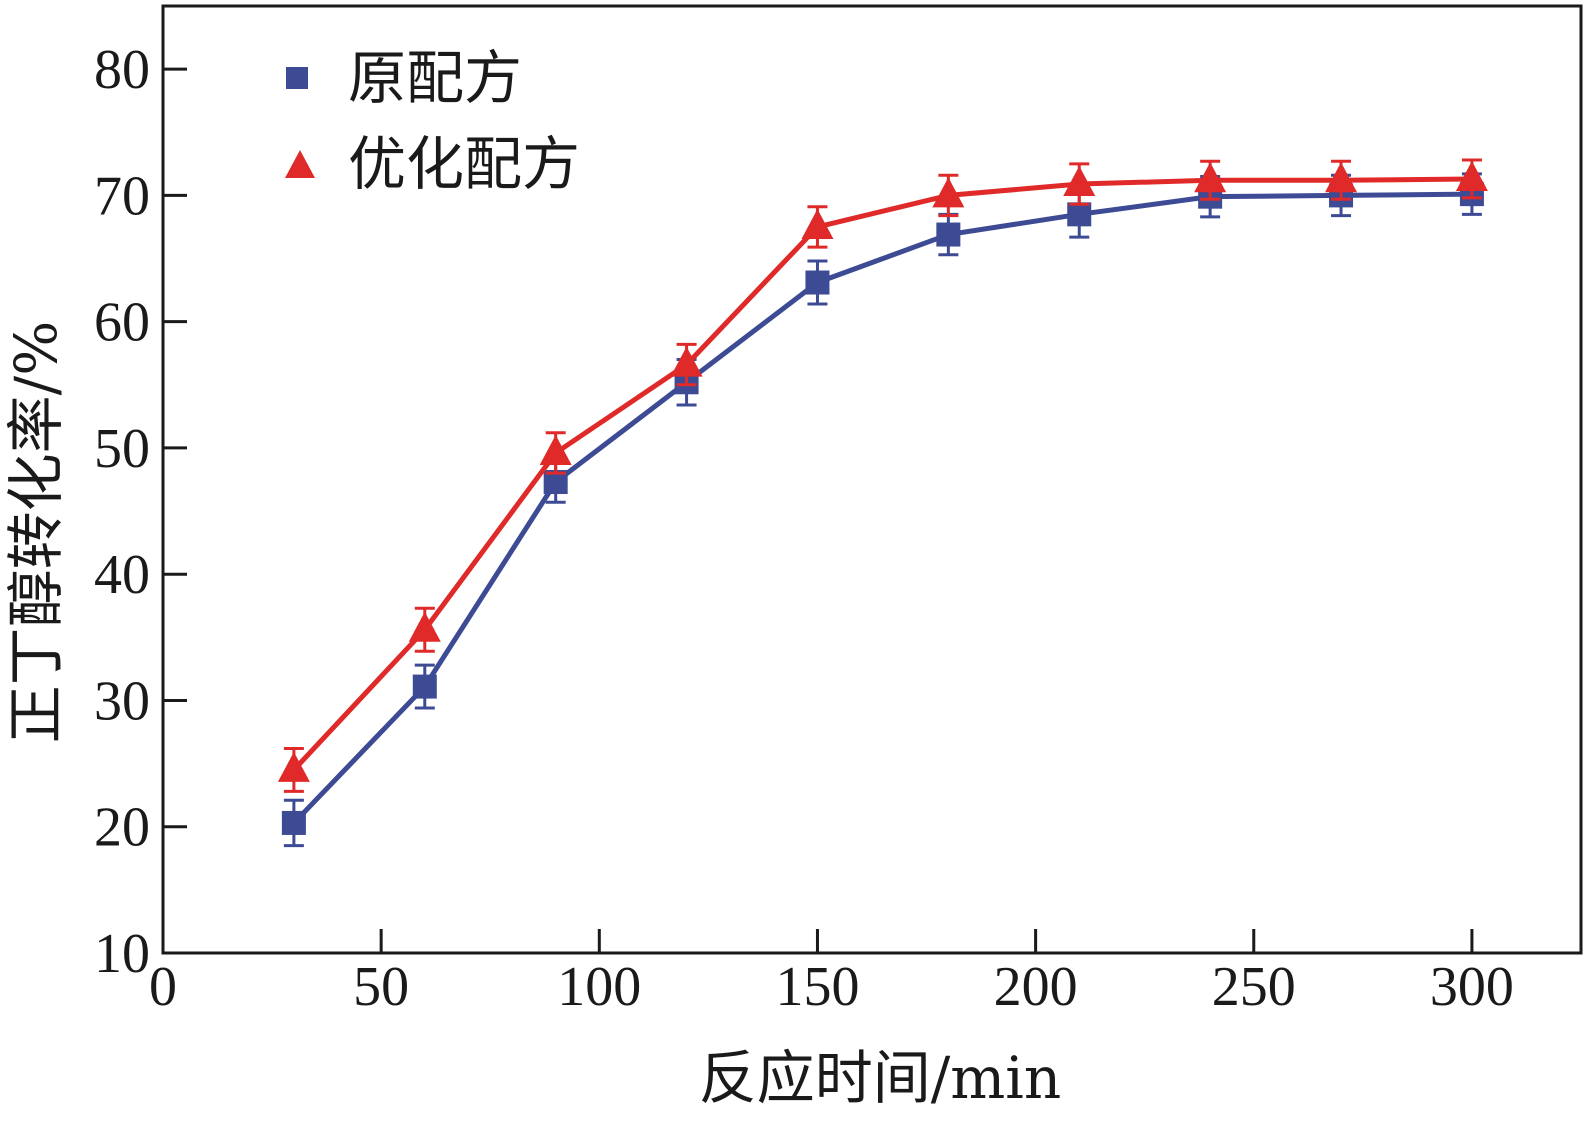 Image resolution: width=1586 pixels, height=1125 pixels. I want to click on point-优化配方-90, so click(555, 449).